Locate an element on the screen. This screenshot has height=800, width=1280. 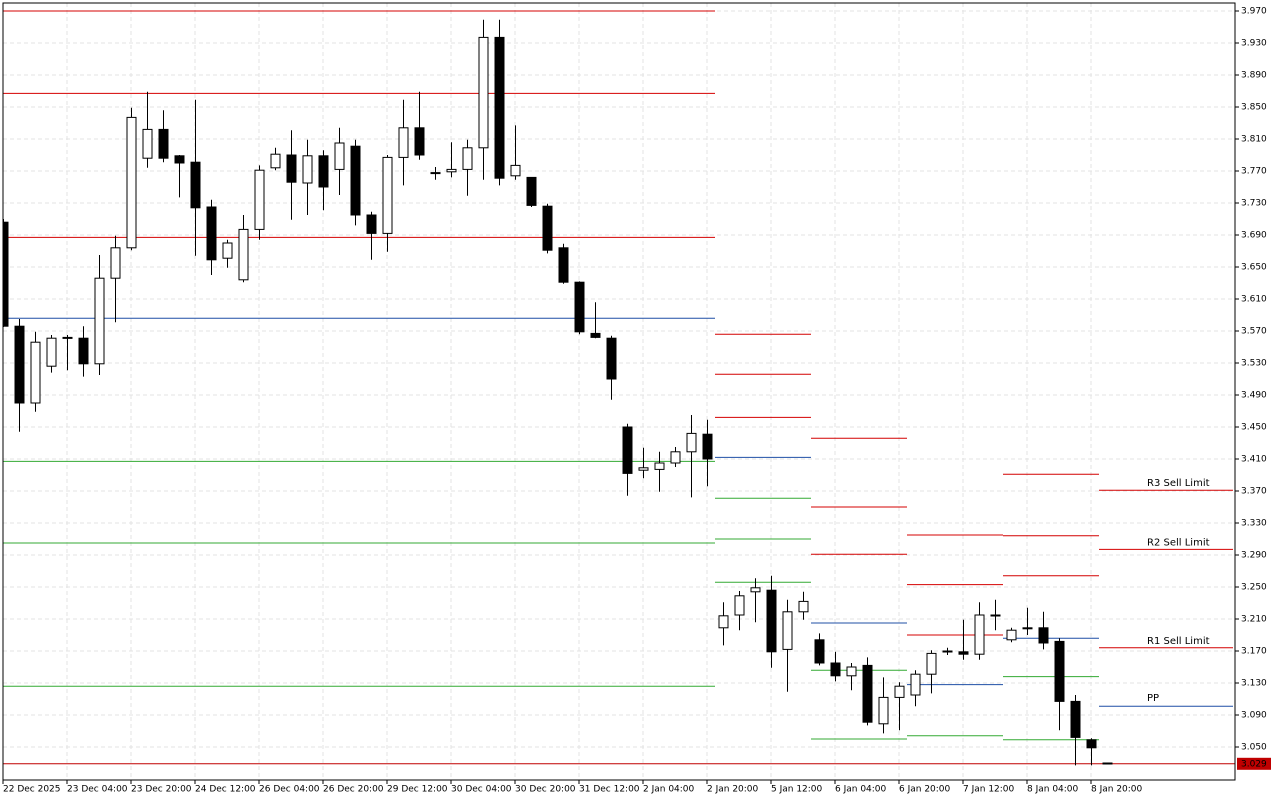
level-label: R3 Sell Limit is located at coordinates (1178, 483).